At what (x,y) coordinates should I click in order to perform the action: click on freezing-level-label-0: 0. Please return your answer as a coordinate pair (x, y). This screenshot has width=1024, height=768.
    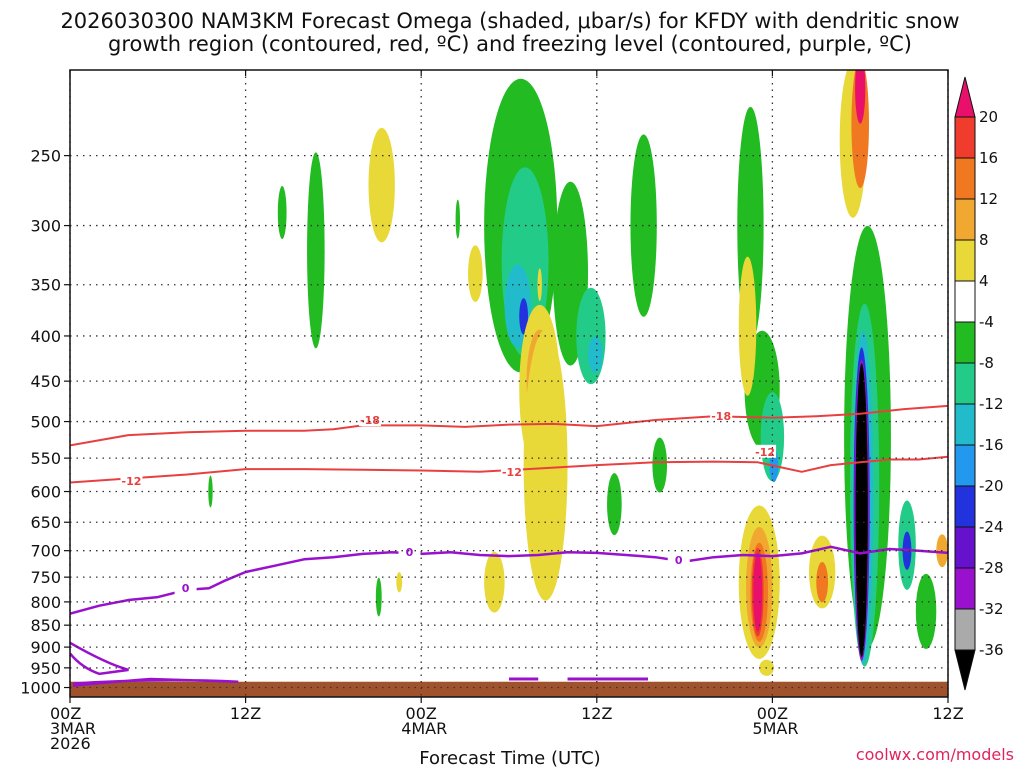
    Looking at the image, I should click on (186, 588).